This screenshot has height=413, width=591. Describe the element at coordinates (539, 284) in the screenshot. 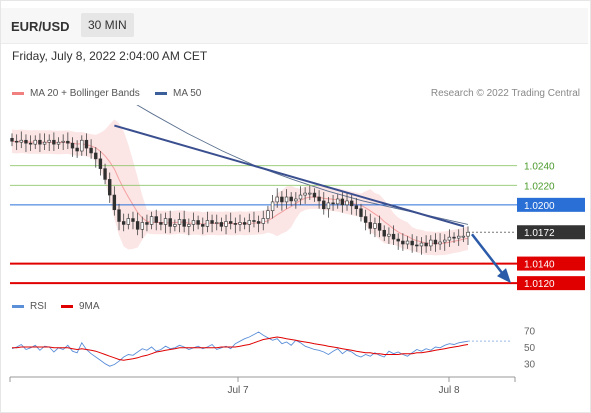

I see `level-label-1.0120: 1.0120` at that location.